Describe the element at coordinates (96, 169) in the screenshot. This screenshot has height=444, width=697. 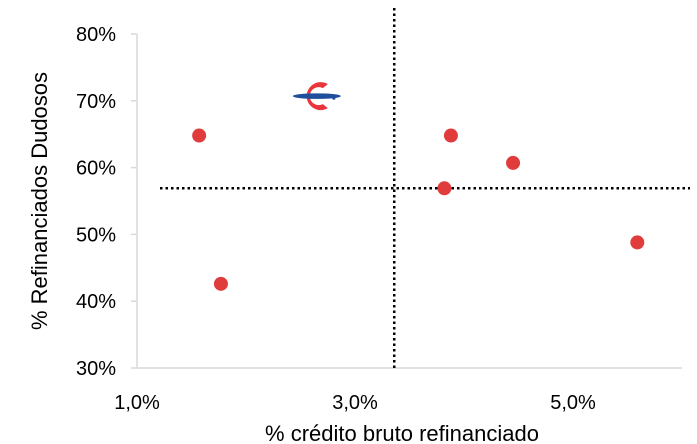
I see `y-tick-label: 60%` at that location.